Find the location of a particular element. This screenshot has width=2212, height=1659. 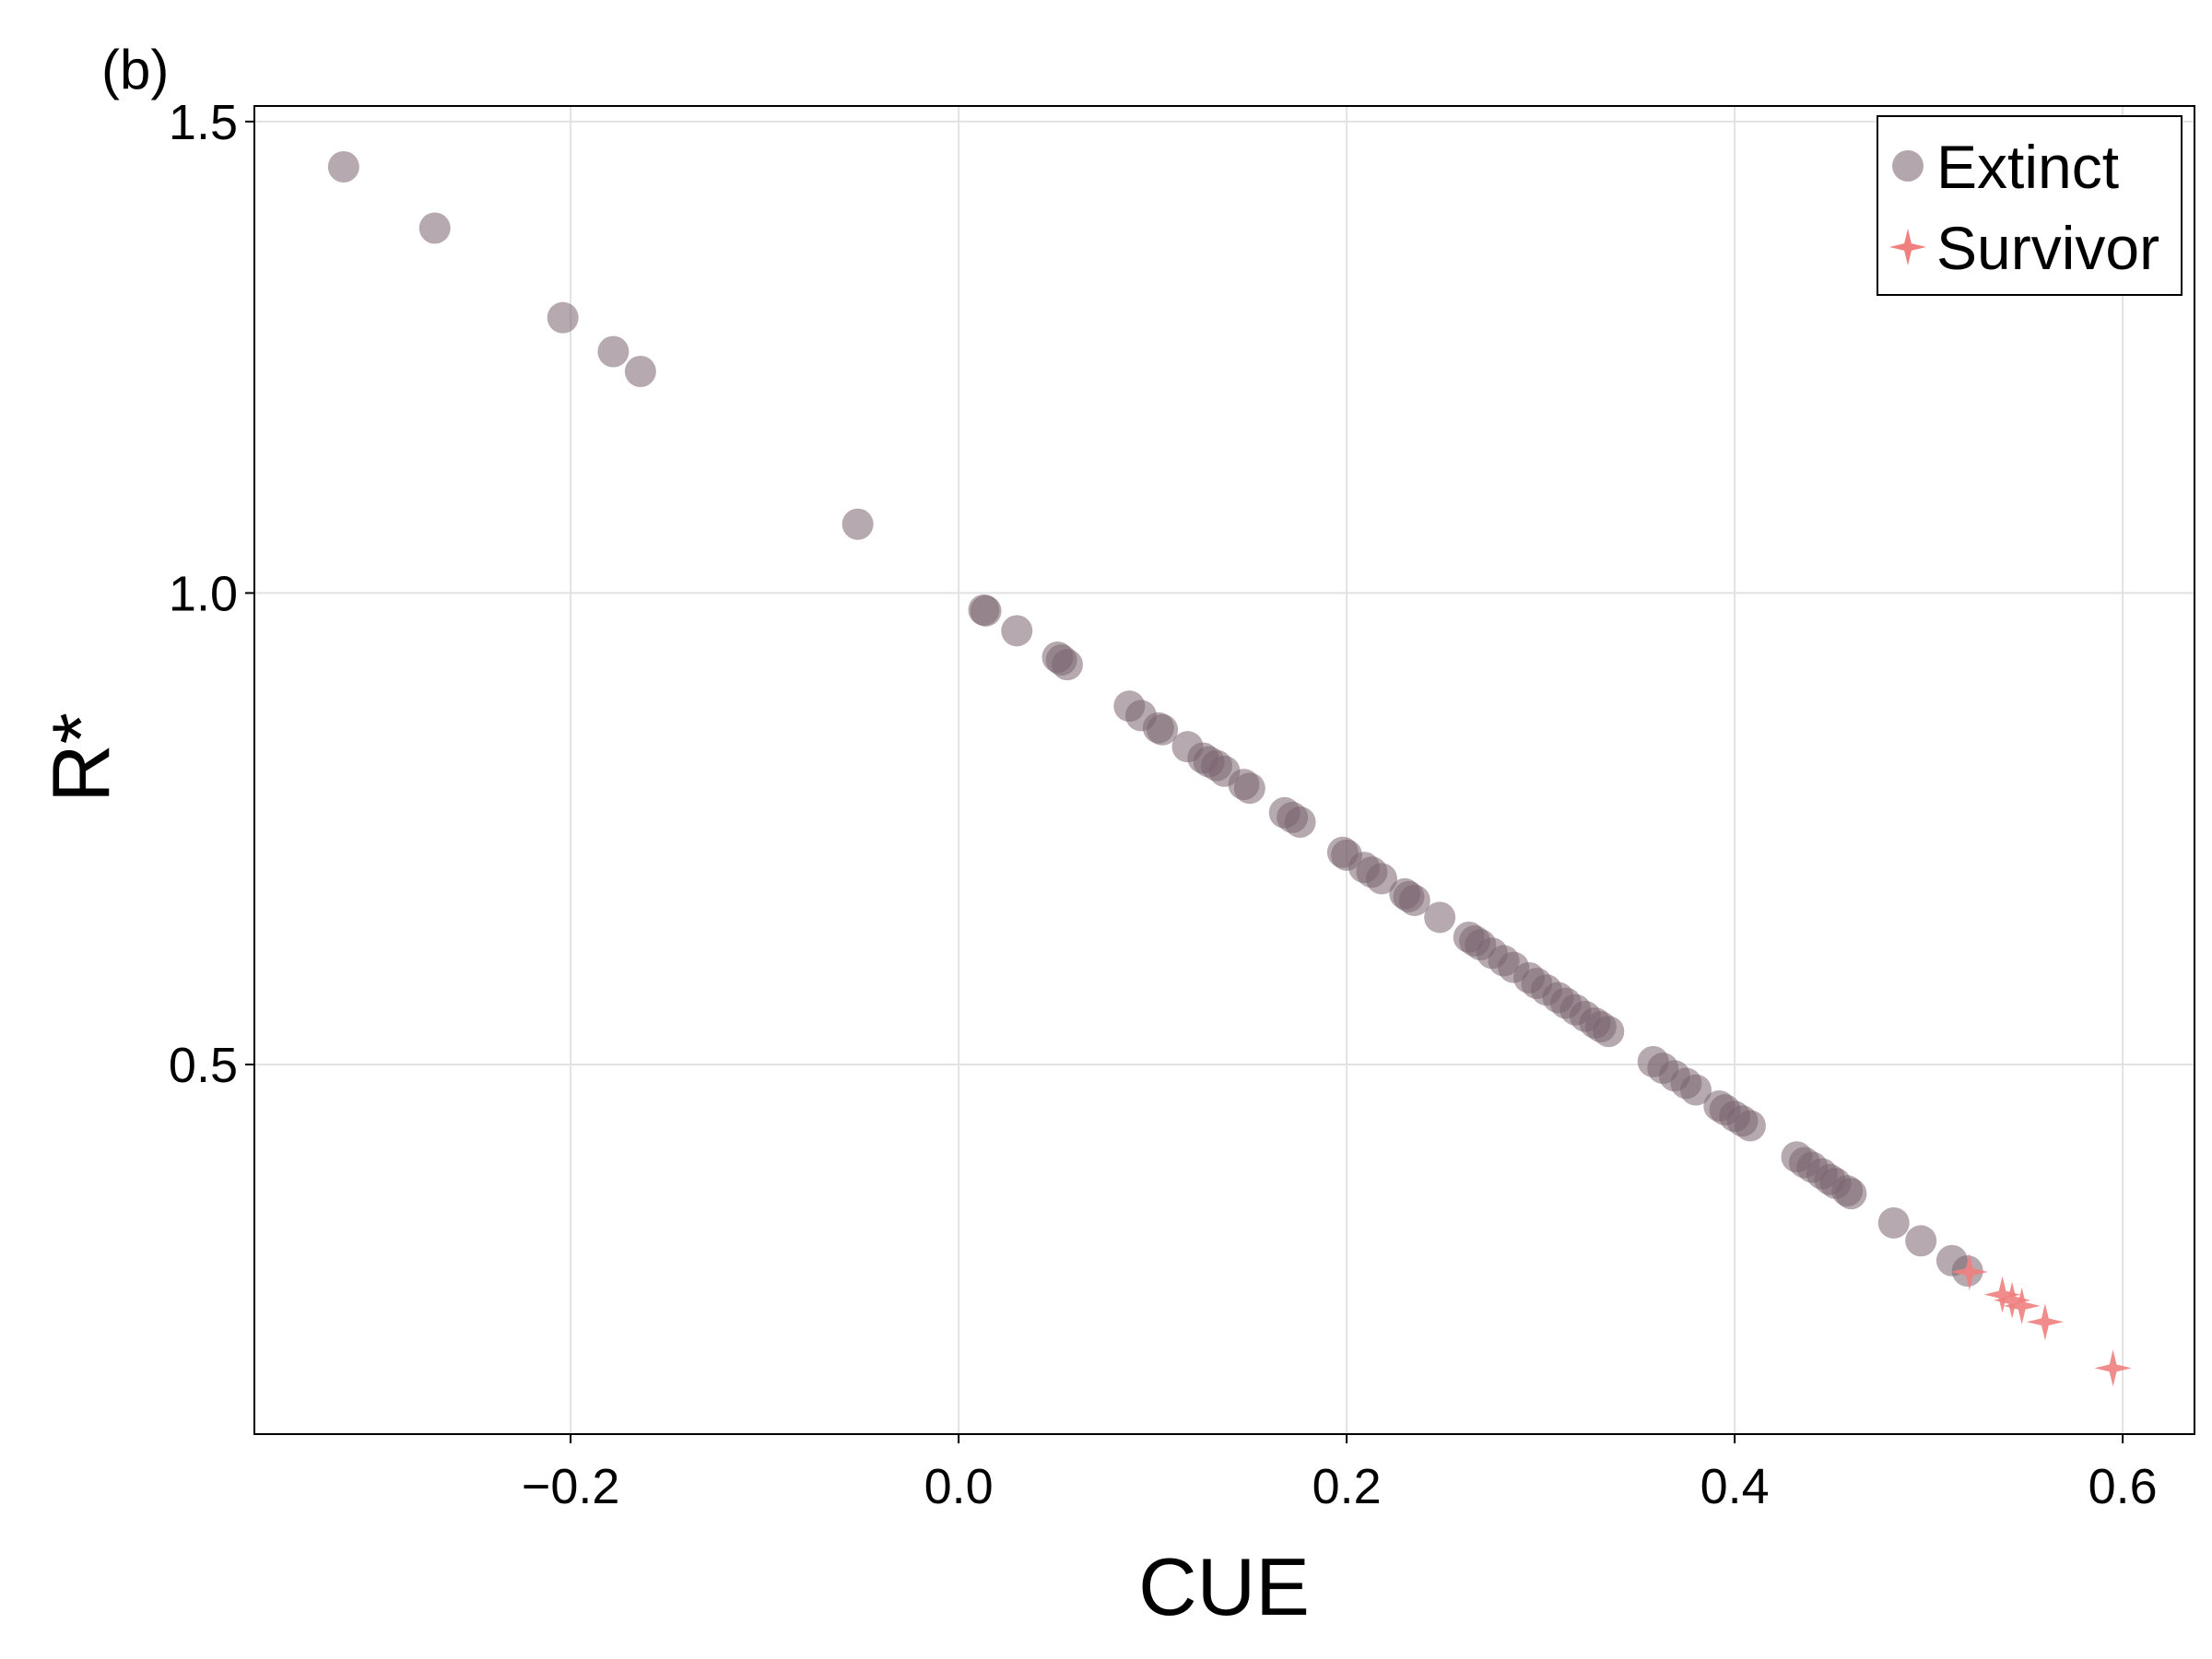

x-tick-label: 0.0 is located at coordinates (959, 1486).